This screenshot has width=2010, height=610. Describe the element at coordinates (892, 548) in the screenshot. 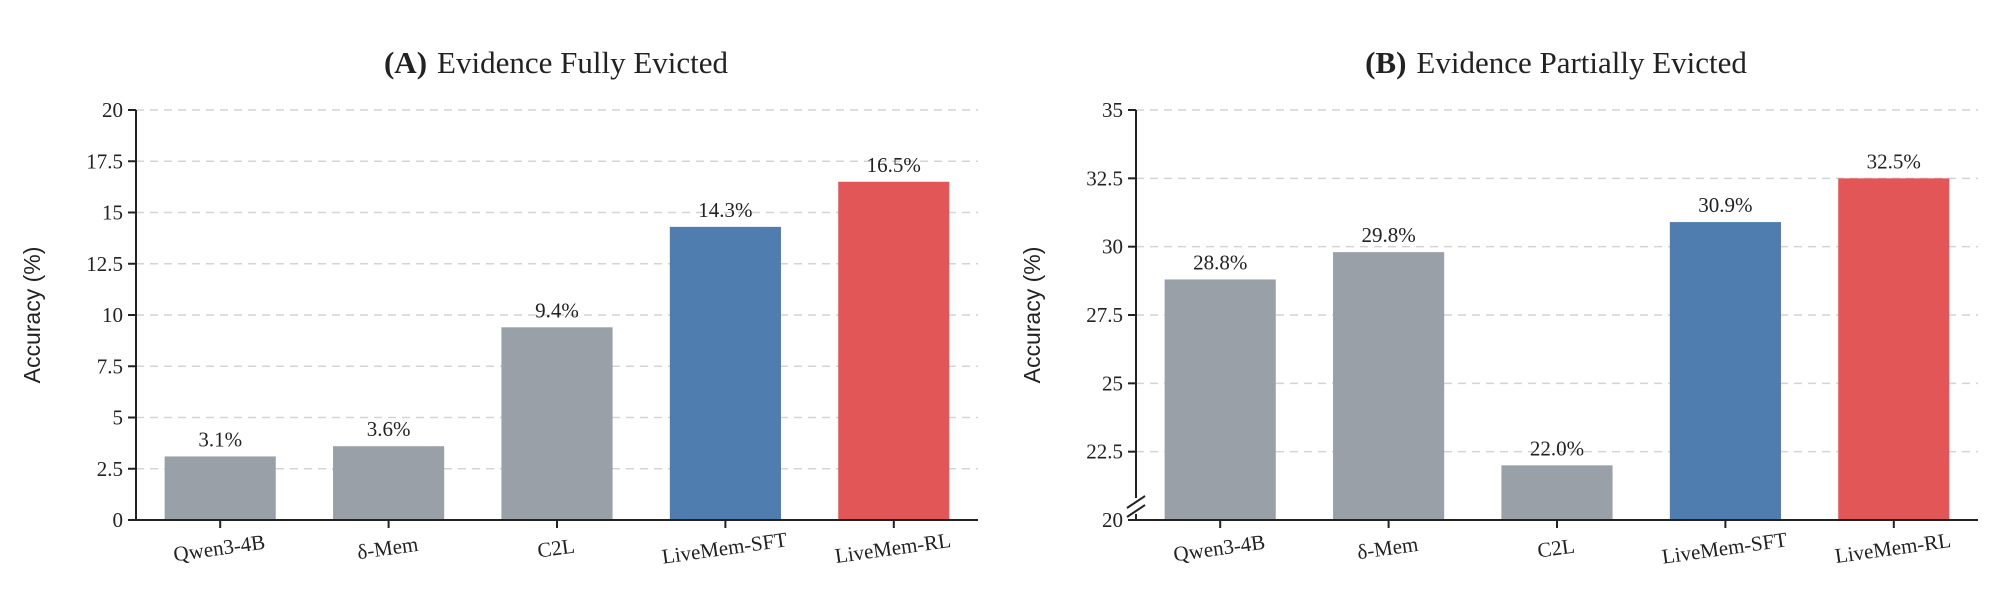

I see `panel-a-category-label: LiveMem-RL` at that location.